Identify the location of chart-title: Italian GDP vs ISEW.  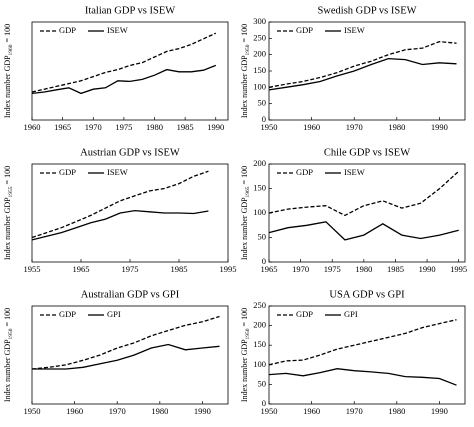
(130, 10).